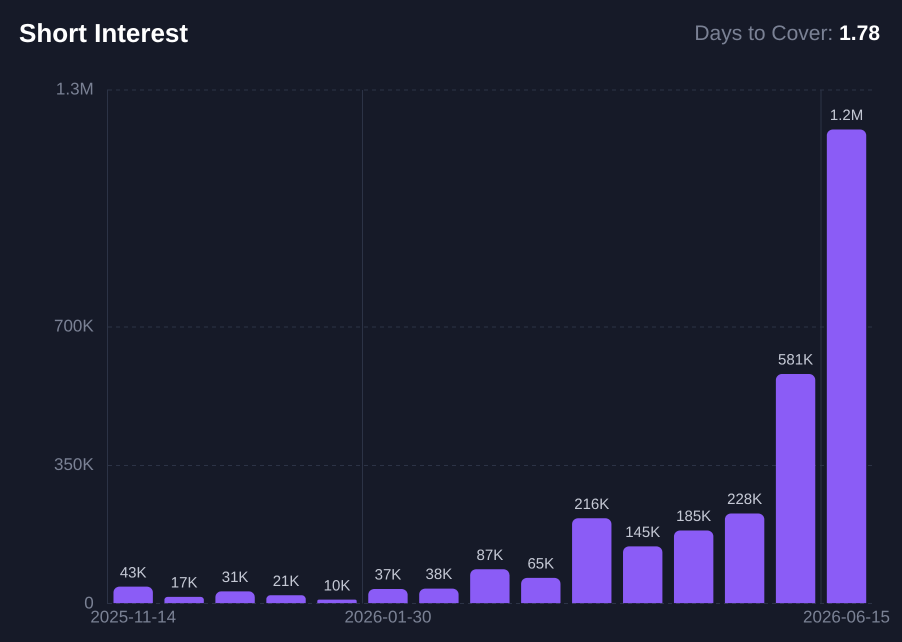  I want to click on data-label: 31K, so click(235, 577).